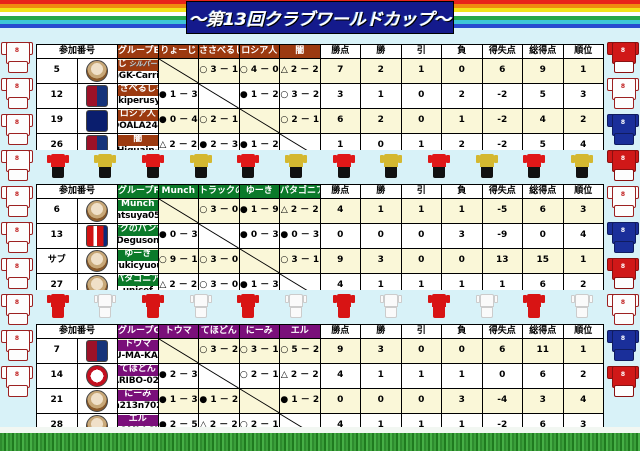 The height and width of the screenshot is (451, 640). I want to click on stat-cell-1: 1, so click(381, 211).